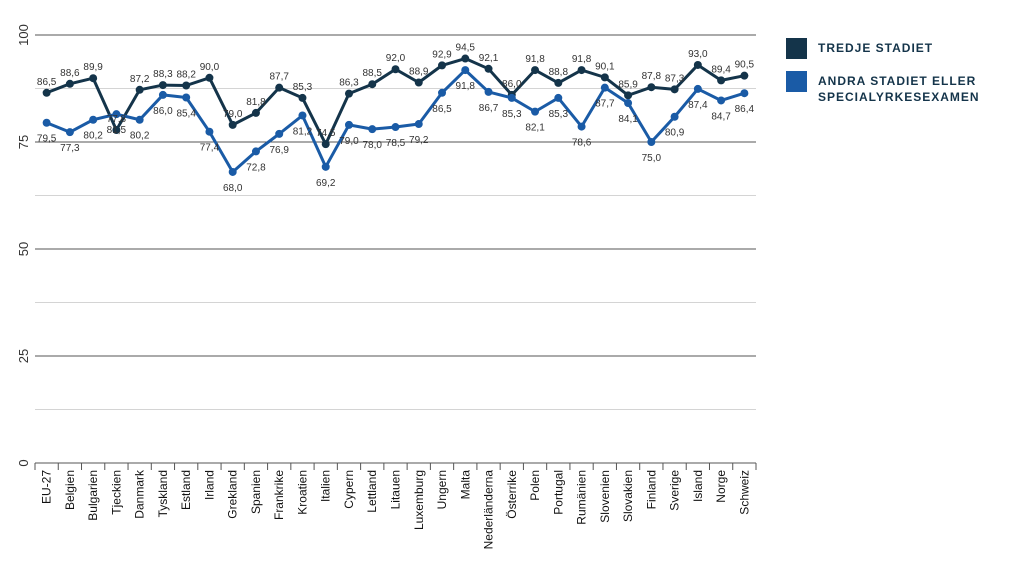 The width and height of the screenshot is (1024, 575). Describe the element at coordinates (559, 72) in the screenshot. I see `data-label: 88,8` at that location.